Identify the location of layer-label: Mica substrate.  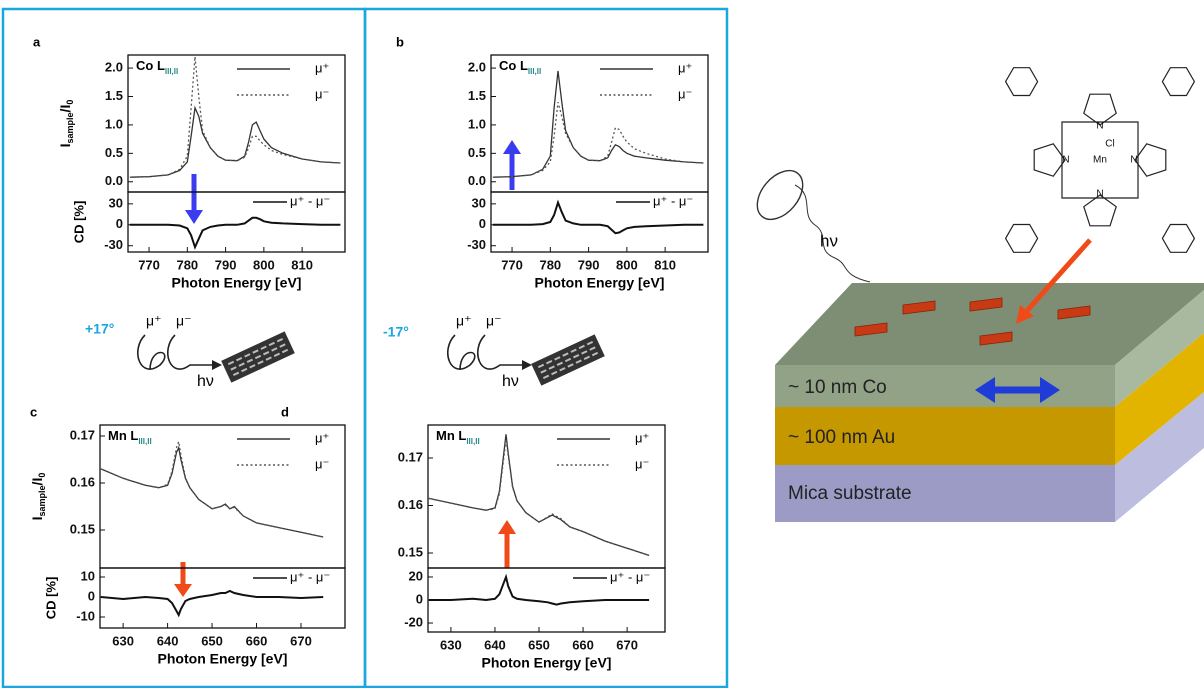
(850, 493).